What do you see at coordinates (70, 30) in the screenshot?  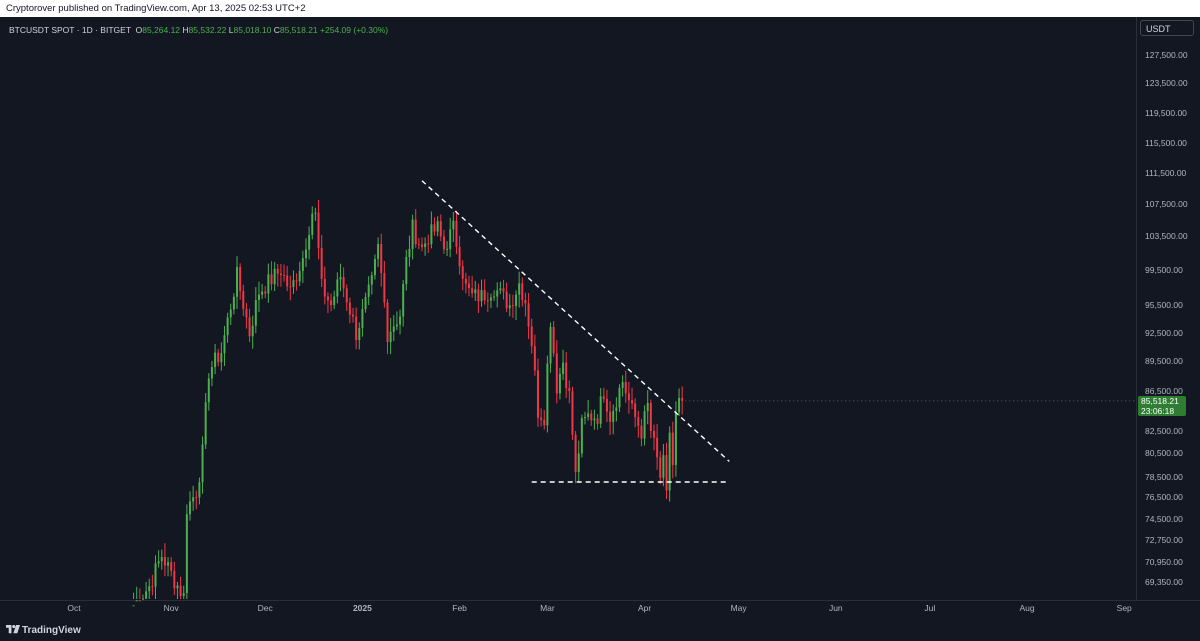 I see `symbol-name: BTCUSDT SPOT · 1D · BITGET` at bounding box center [70, 30].